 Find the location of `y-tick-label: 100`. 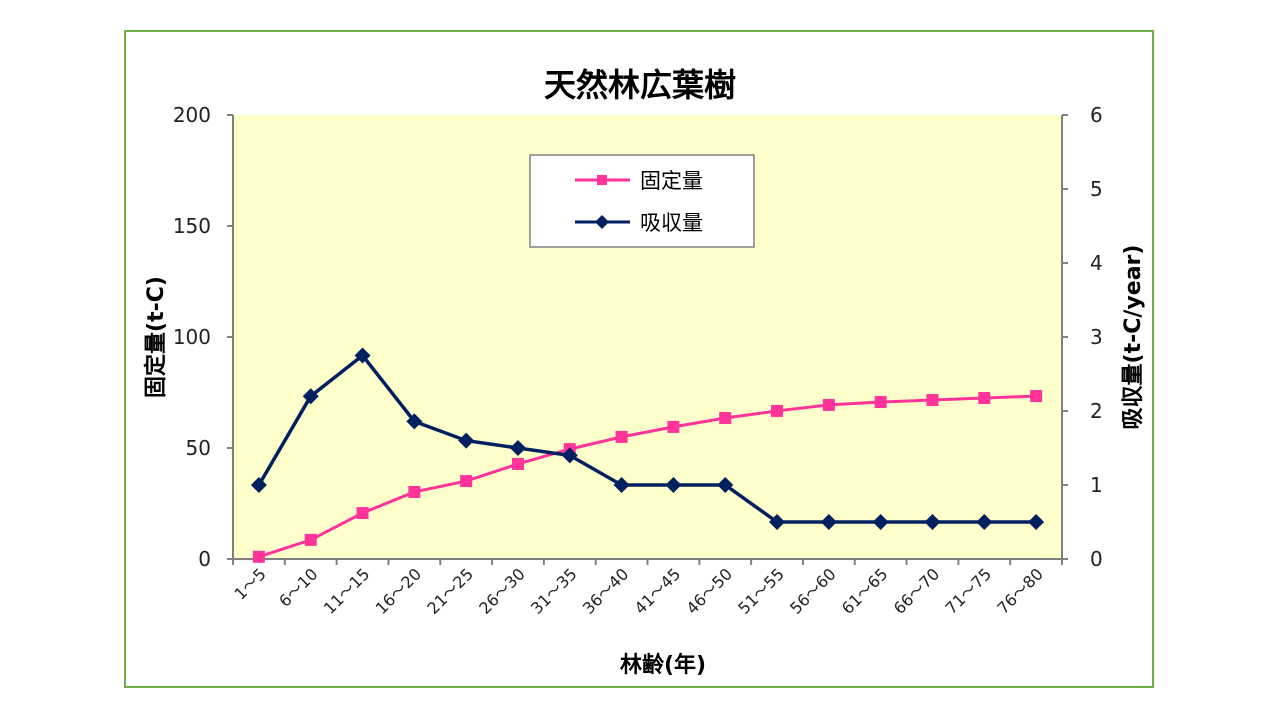

y-tick-label: 100 is located at coordinates (192, 337).